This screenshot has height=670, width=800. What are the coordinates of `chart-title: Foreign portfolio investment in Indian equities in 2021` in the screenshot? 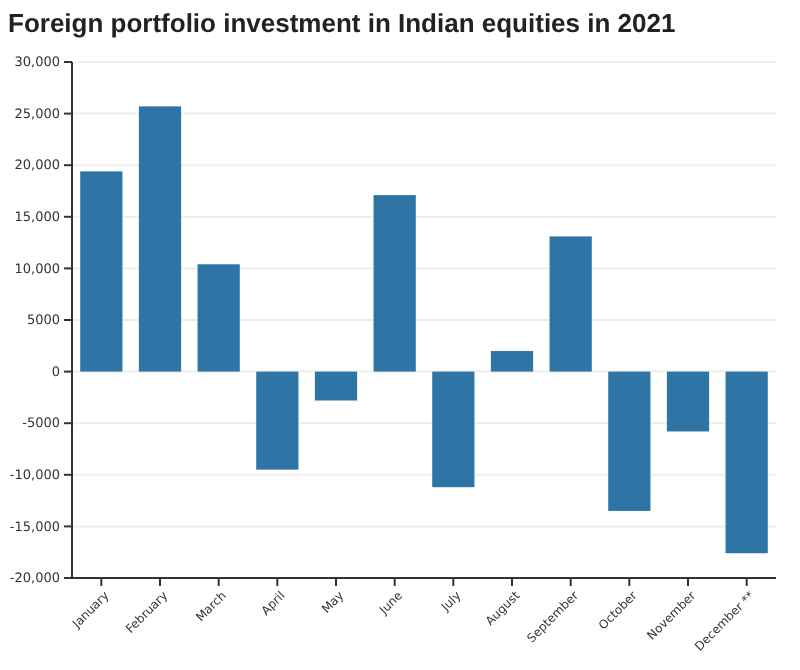 It's located at (342, 23).